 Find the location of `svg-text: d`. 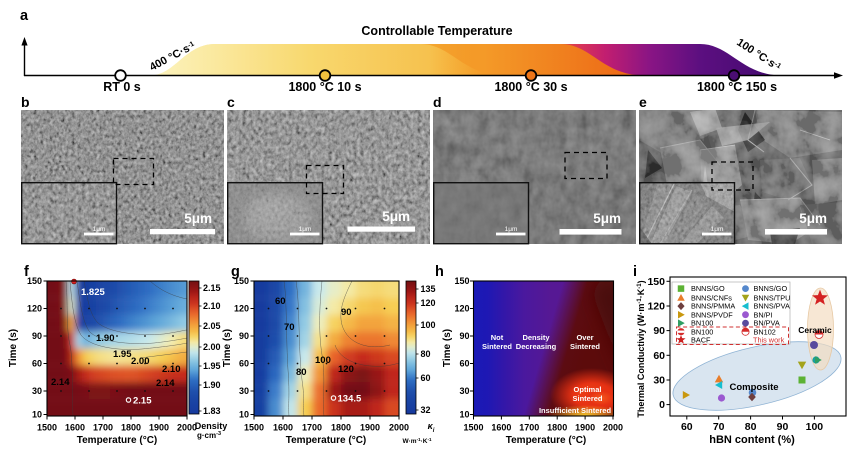

svg-text: d is located at coordinates (437, 102).